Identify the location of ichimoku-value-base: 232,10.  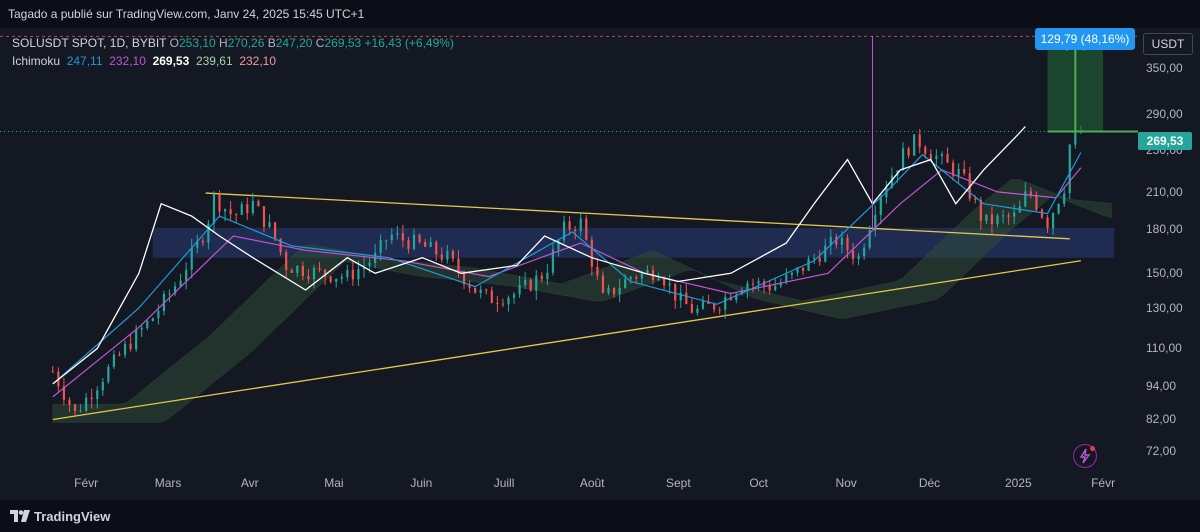
(127, 61).